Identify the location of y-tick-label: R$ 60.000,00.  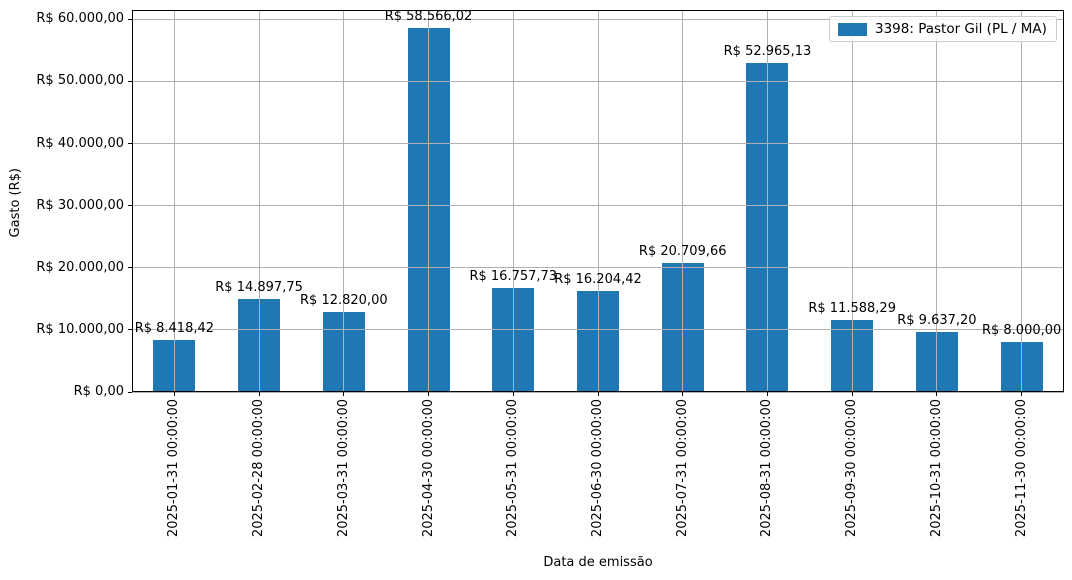
(80, 19).